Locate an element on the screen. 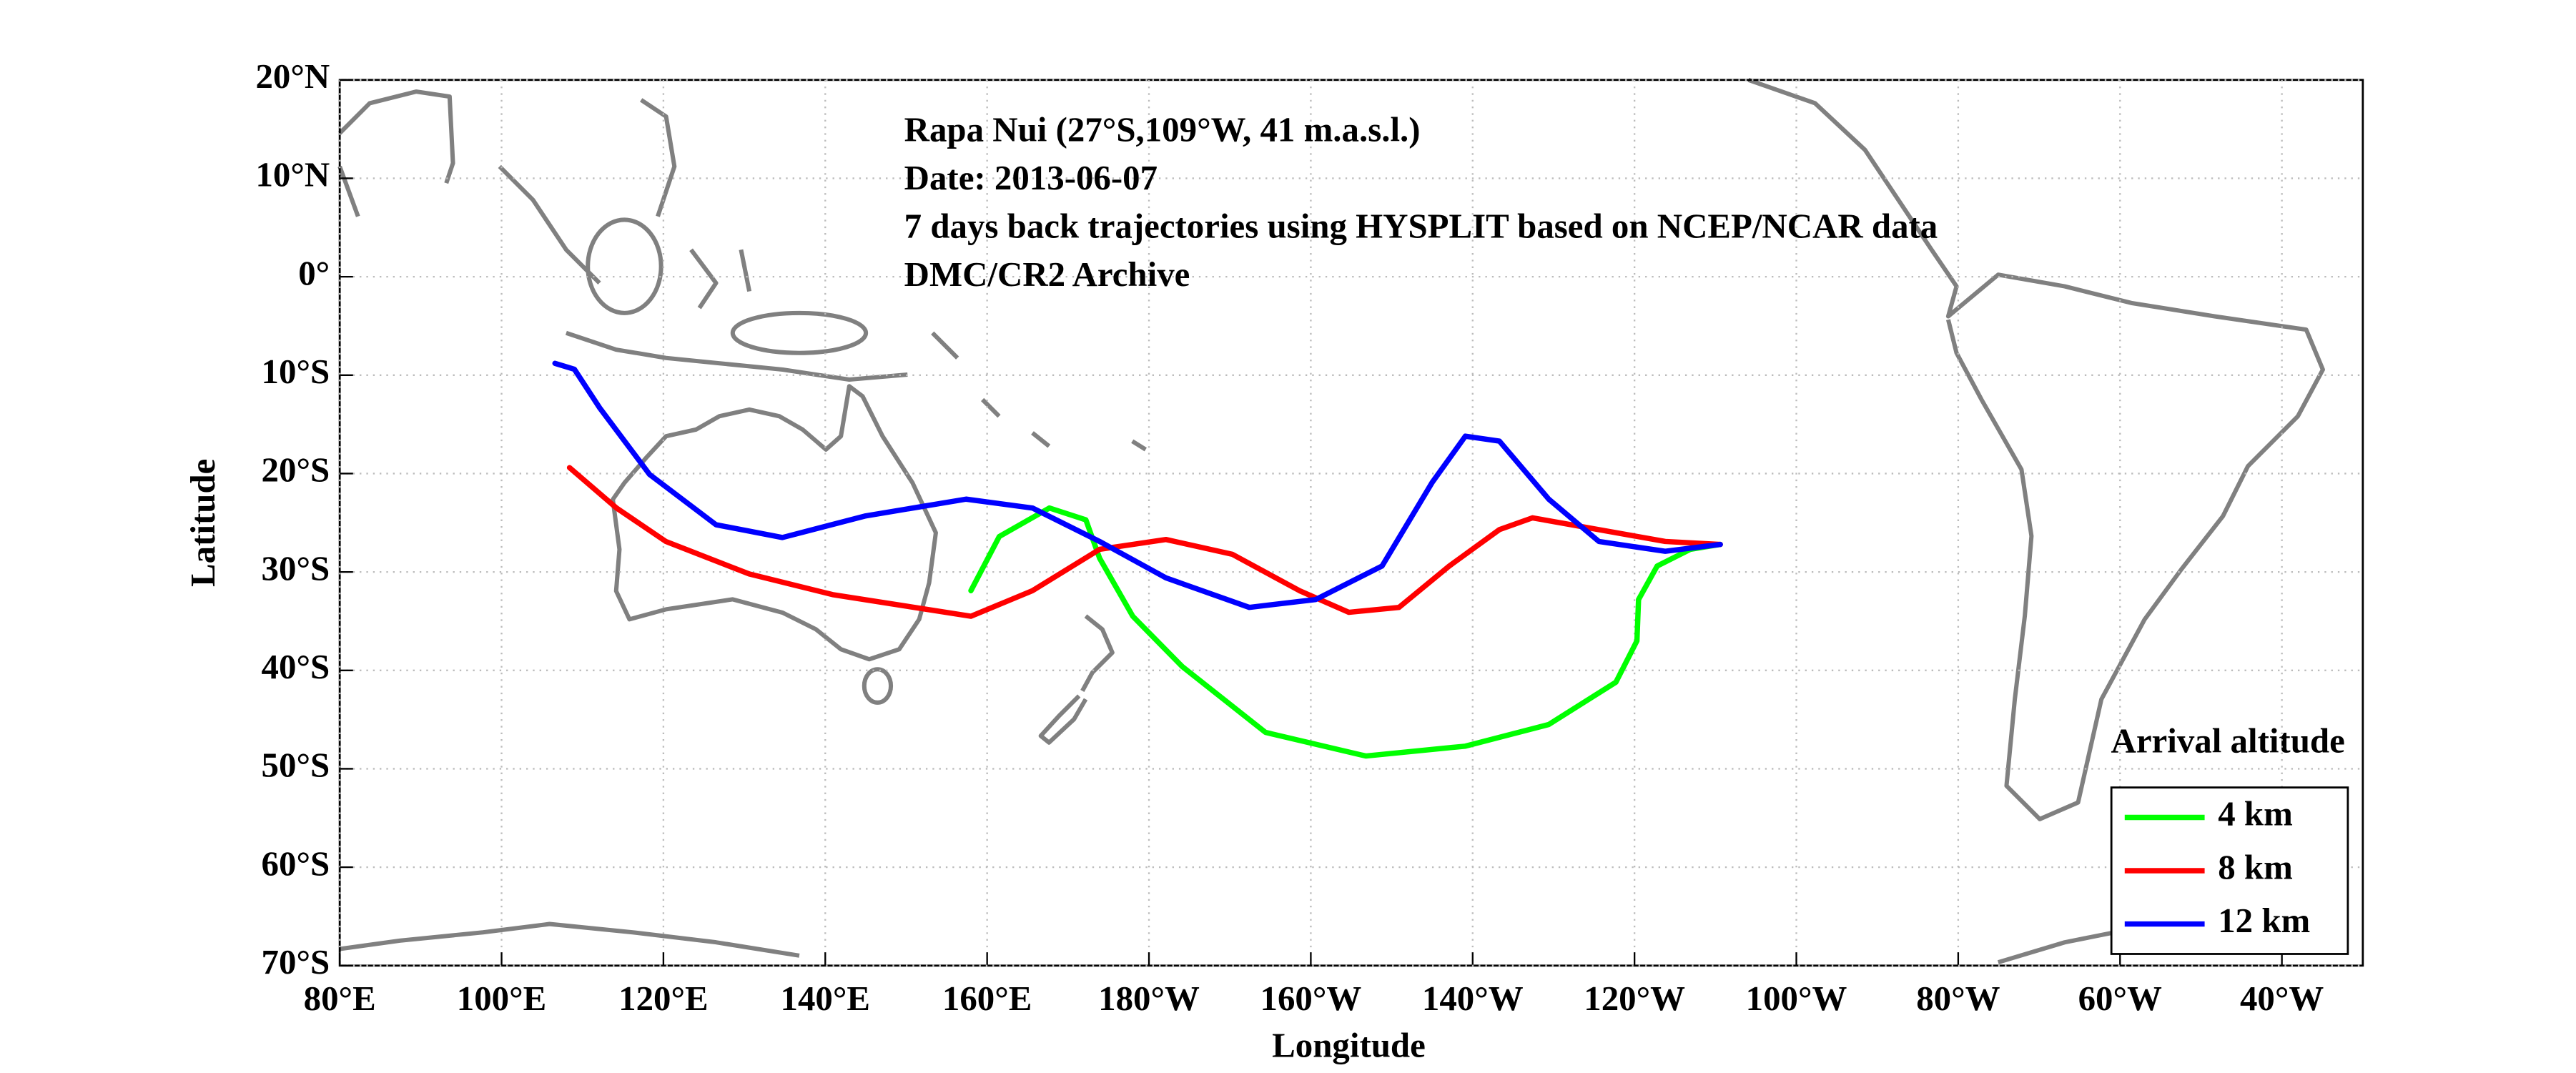 The width and height of the screenshot is (2576, 1073). asia is located at coordinates (622, 235).